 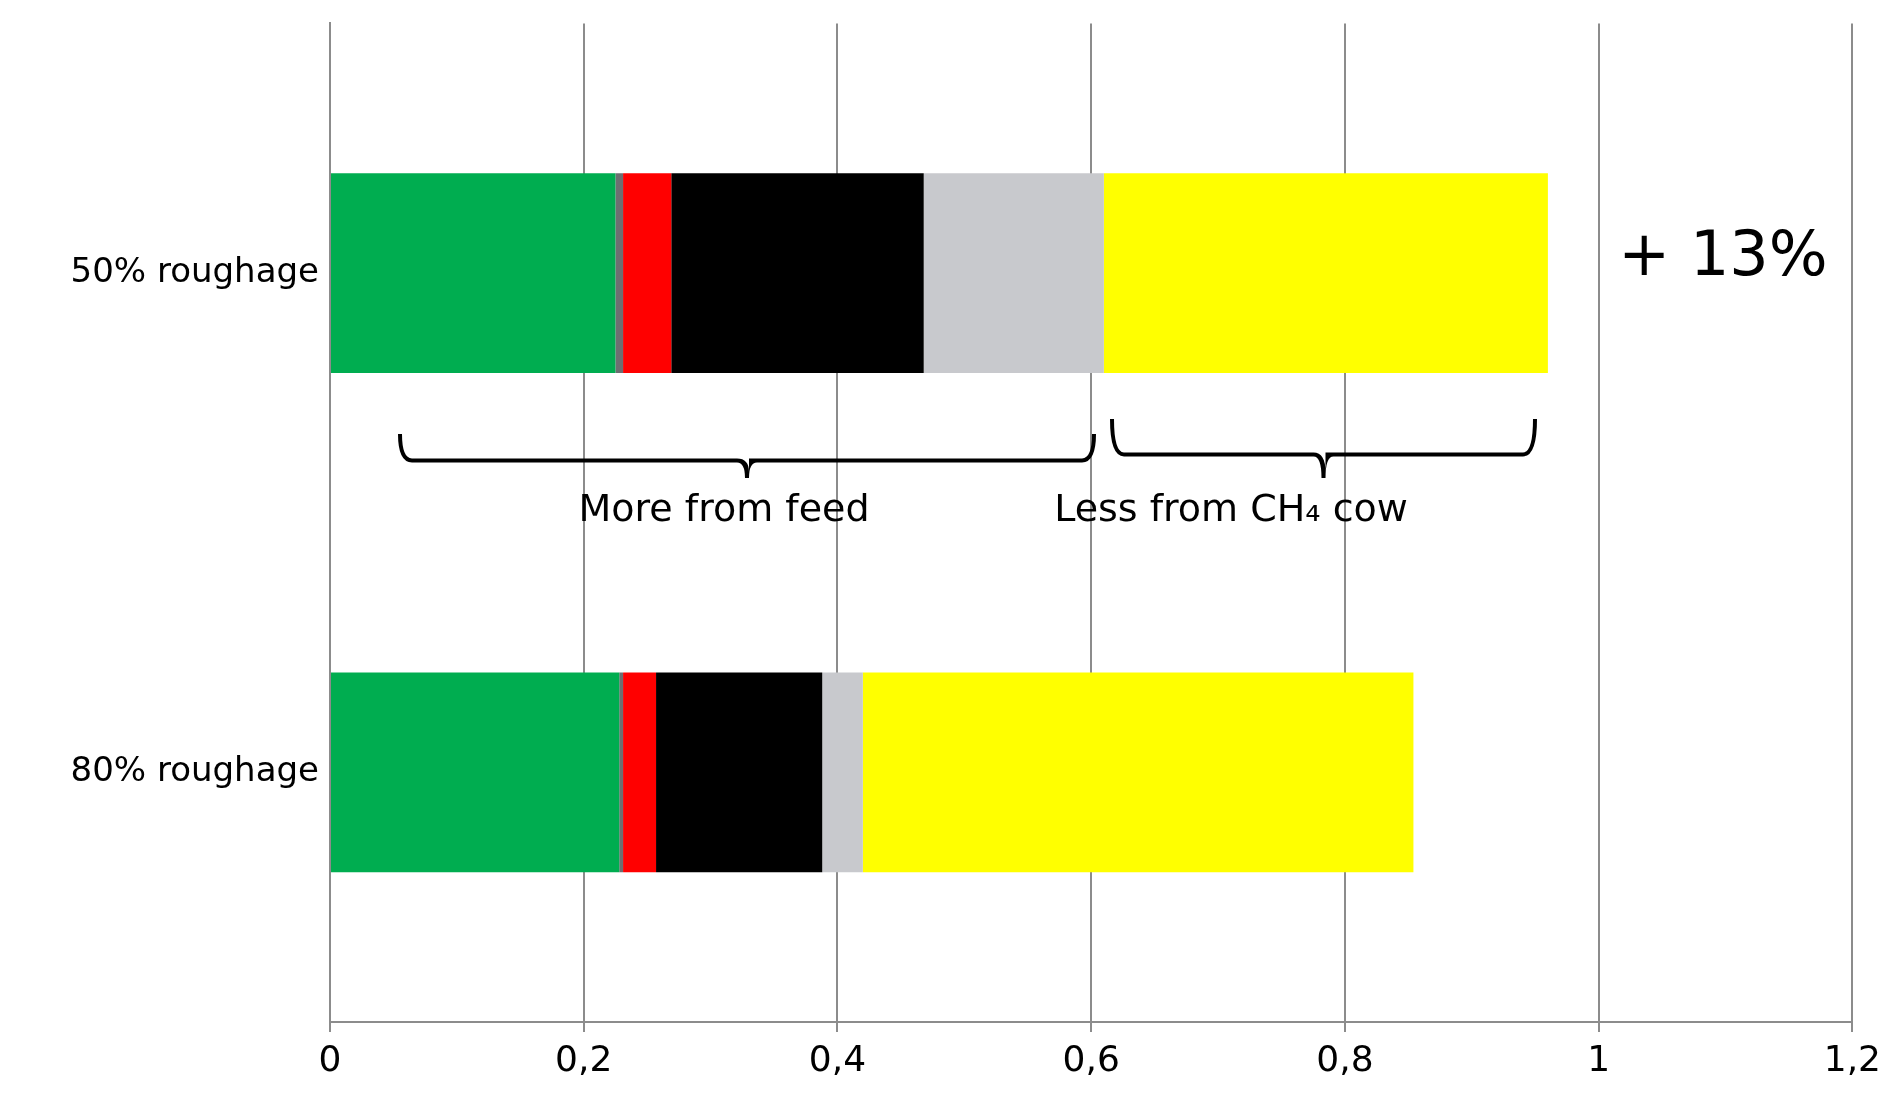 What do you see at coordinates (1599, 1058) in the screenshot?
I see `x-tick-label: 1` at bounding box center [1599, 1058].